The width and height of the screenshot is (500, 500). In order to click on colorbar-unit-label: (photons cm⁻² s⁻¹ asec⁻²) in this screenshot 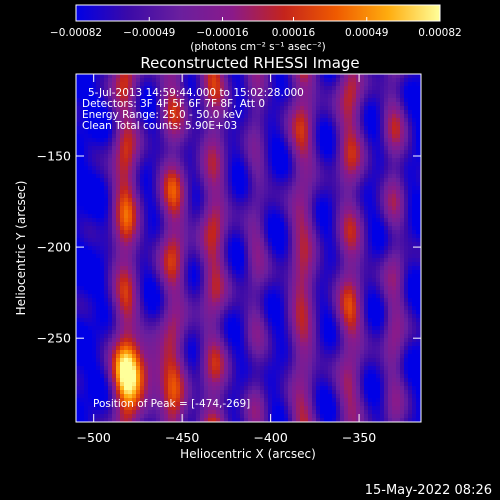, I will do `click(257, 47)`.